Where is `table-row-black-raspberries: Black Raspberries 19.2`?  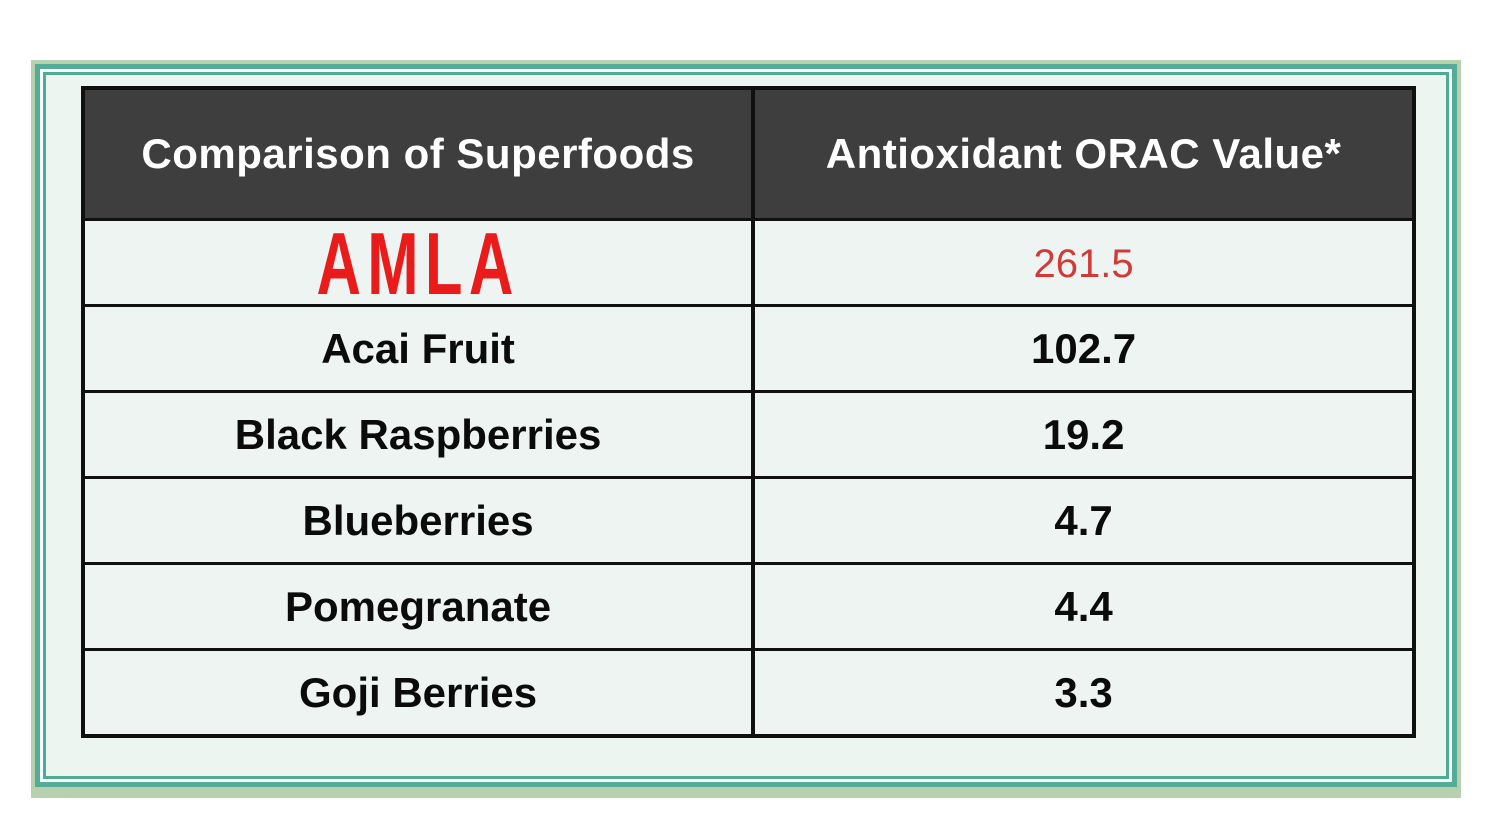
table-row-black-raspberries: Black Raspberries 19.2 is located at coordinates (748, 433).